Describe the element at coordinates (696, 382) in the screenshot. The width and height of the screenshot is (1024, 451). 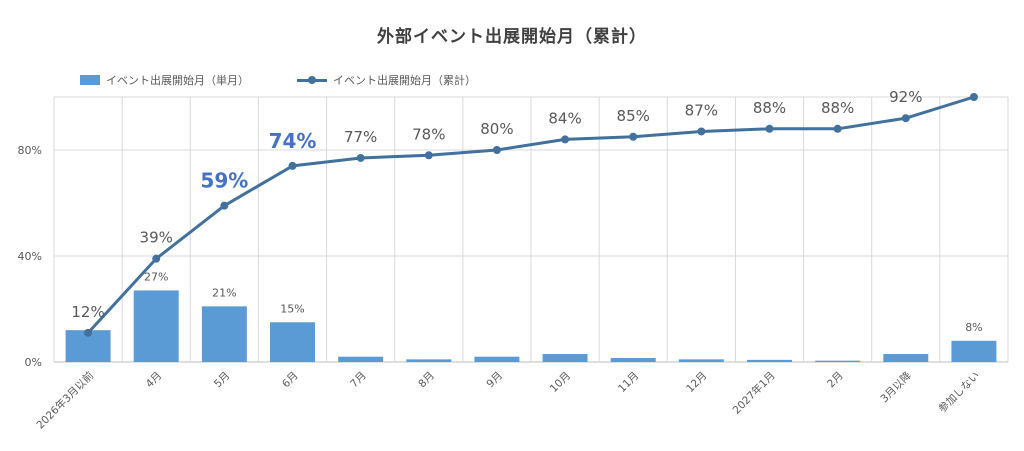
I see `x-tick-label: 12月` at that location.